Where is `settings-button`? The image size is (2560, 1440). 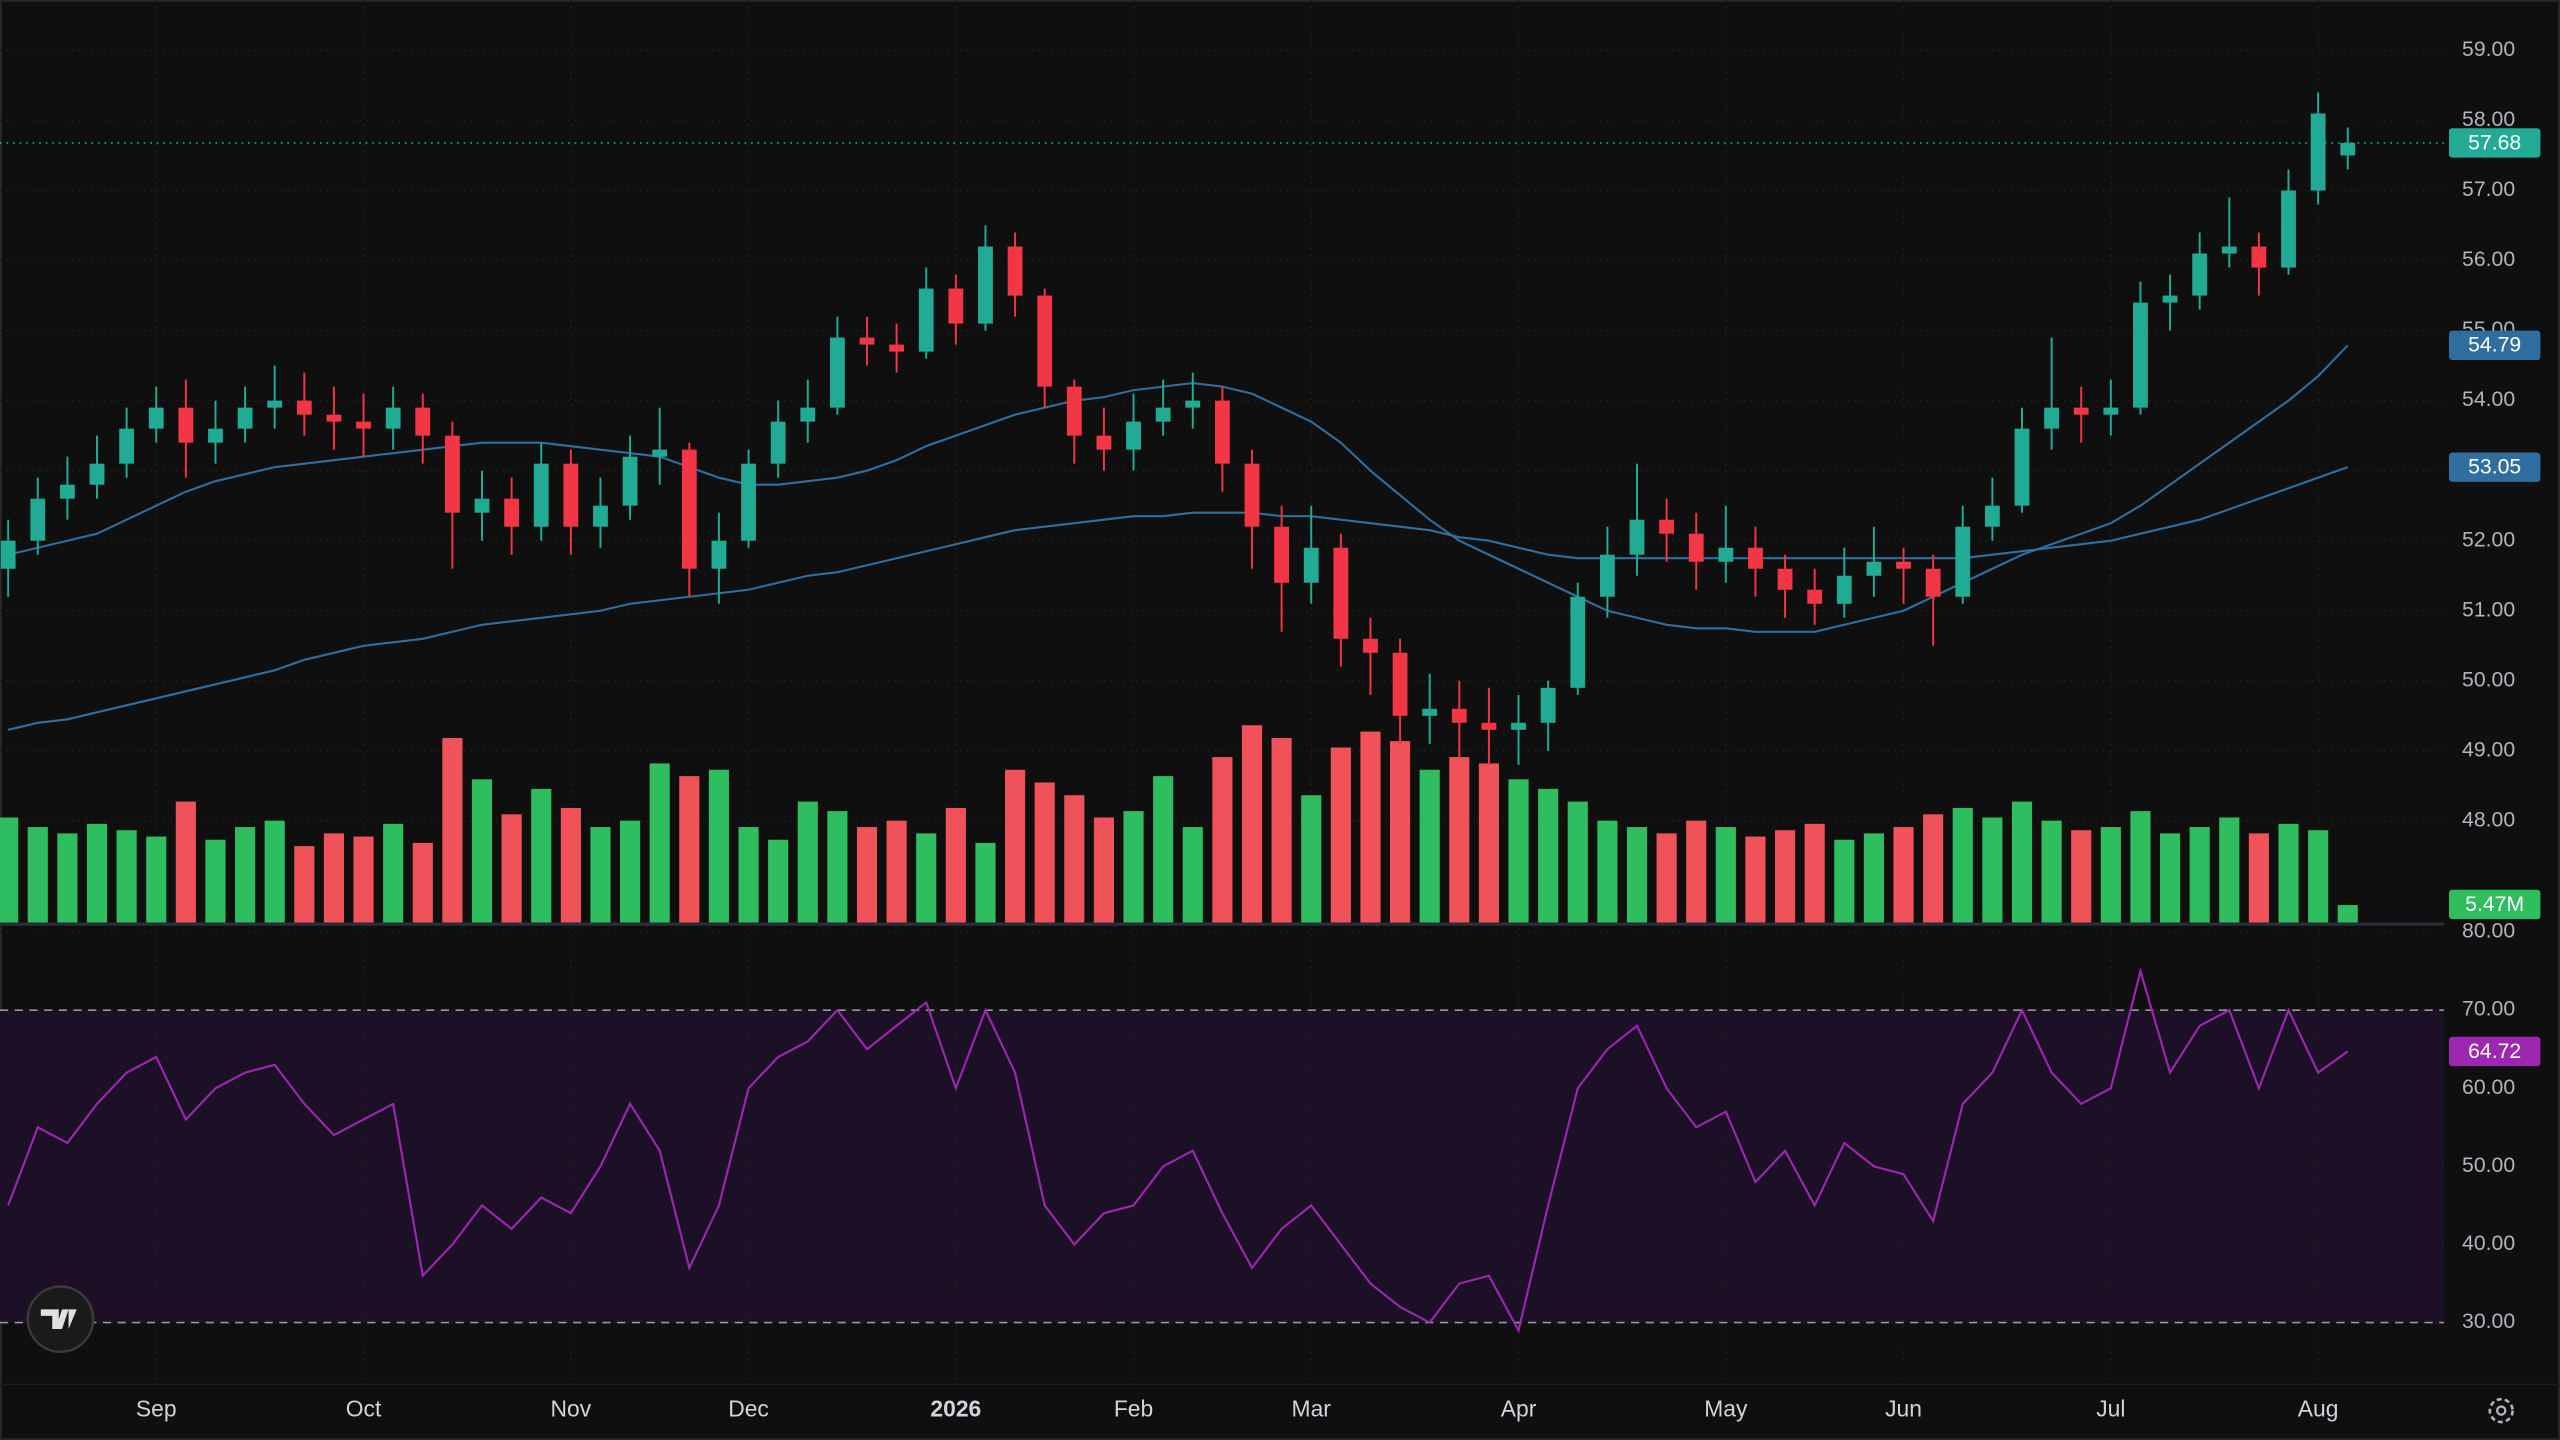
settings-button is located at coordinates (2501, 1410).